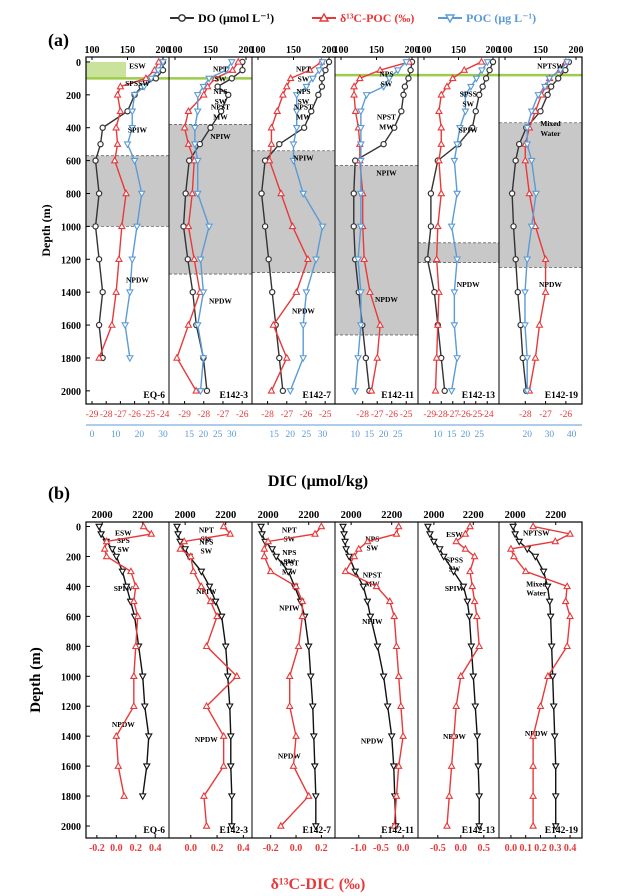  Describe the element at coordinates (185, 515) in the screenshot. I see `dic-tick-label: 2000` at that location.